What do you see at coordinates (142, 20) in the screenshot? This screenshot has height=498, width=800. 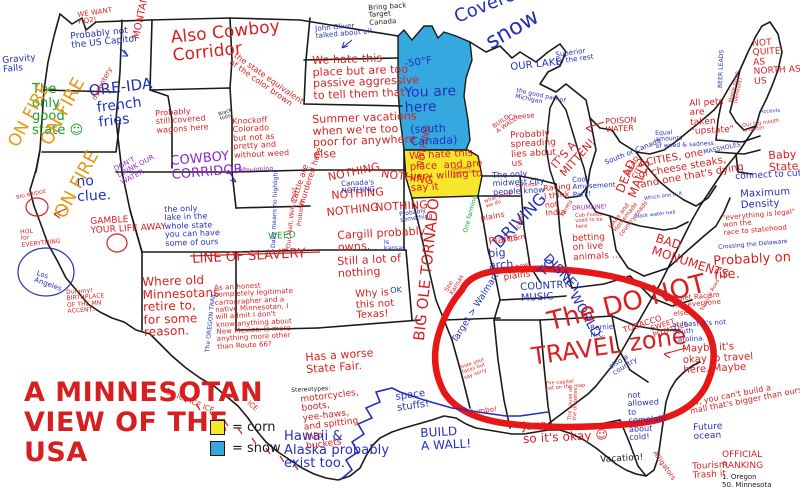 I see `map-annotation-mt-label: MONTANA` at bounding box center [142, 20].